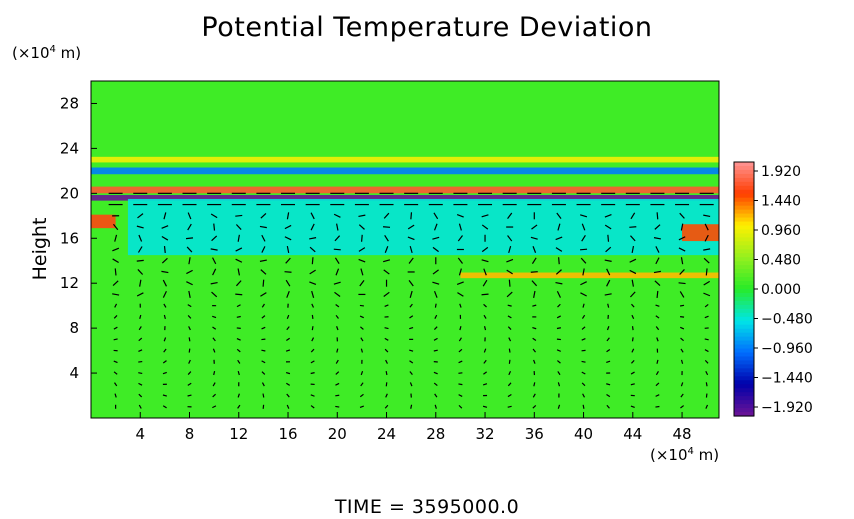 This screenshot has height=519, width=854. I want to click on y-axis: 4 8 12 16 20 24 28, so click(78, 238).